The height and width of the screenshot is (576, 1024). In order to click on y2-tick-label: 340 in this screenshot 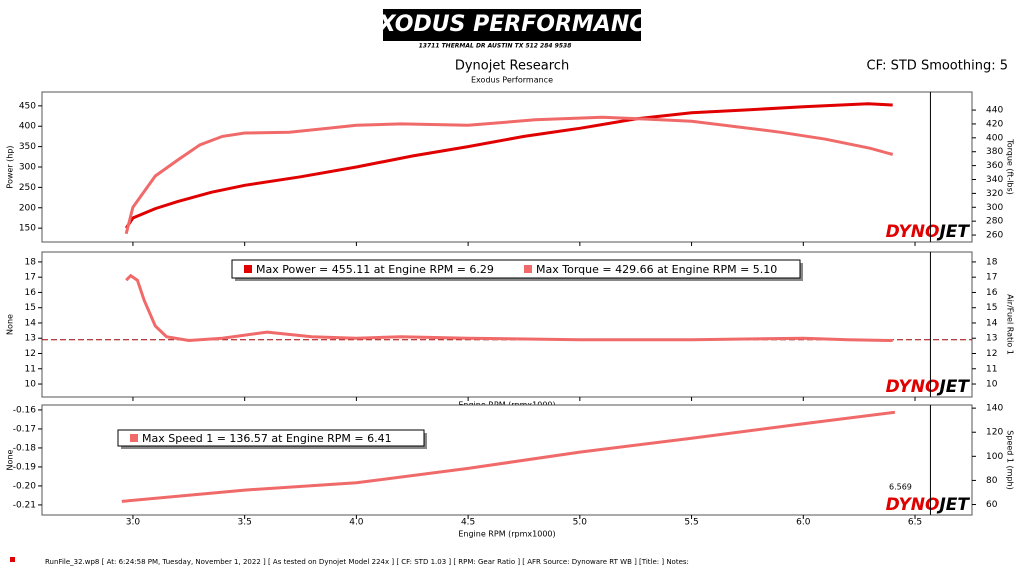, I will do `click(994, 180)`.